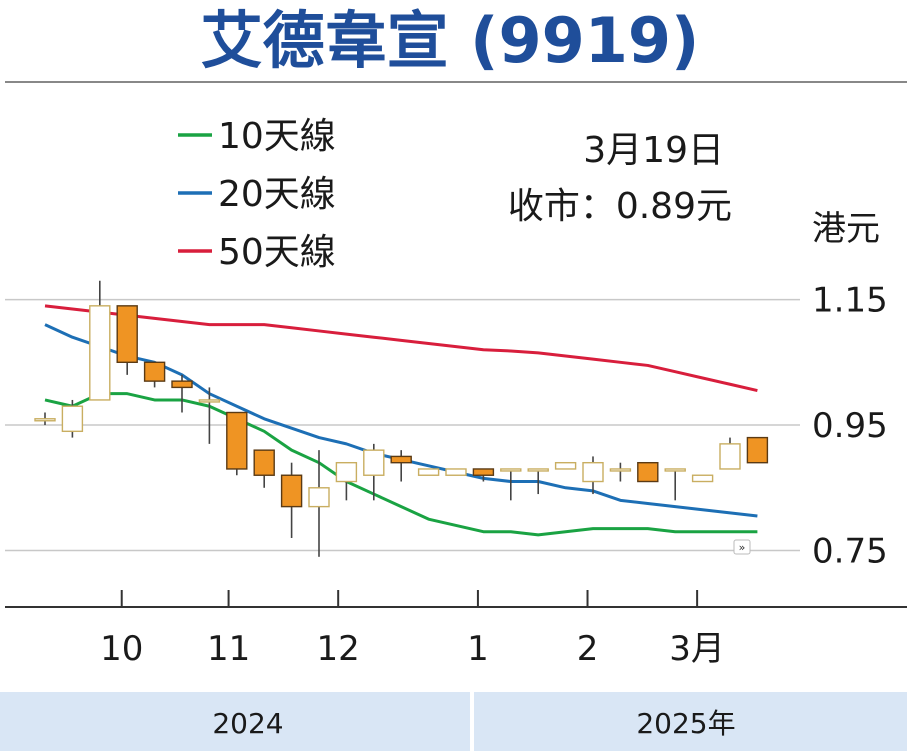 The height and width of the screenshot is (751, 907). I want to click on legend-item: 50天線, so click(257, 252).